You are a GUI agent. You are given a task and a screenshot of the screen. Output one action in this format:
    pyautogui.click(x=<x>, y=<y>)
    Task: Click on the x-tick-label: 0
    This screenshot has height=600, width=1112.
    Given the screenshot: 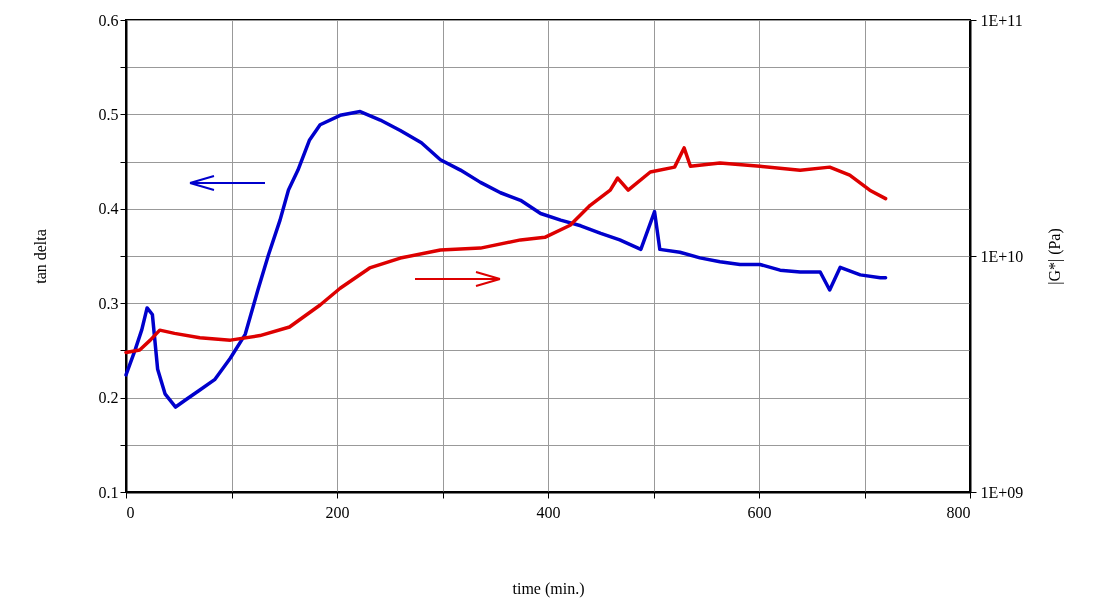 What is the action you would take?
    pyautogui.click(x=130, y=512)
    